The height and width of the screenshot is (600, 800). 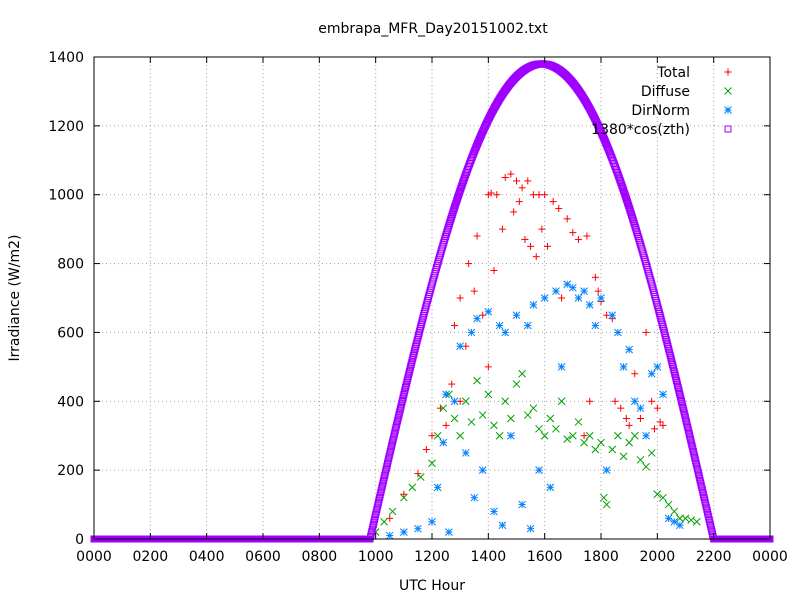 What do you see at coordinates (70, 265) in the screenshot?
I see `y-tick-label: 800` at bounding box center [70, 265].